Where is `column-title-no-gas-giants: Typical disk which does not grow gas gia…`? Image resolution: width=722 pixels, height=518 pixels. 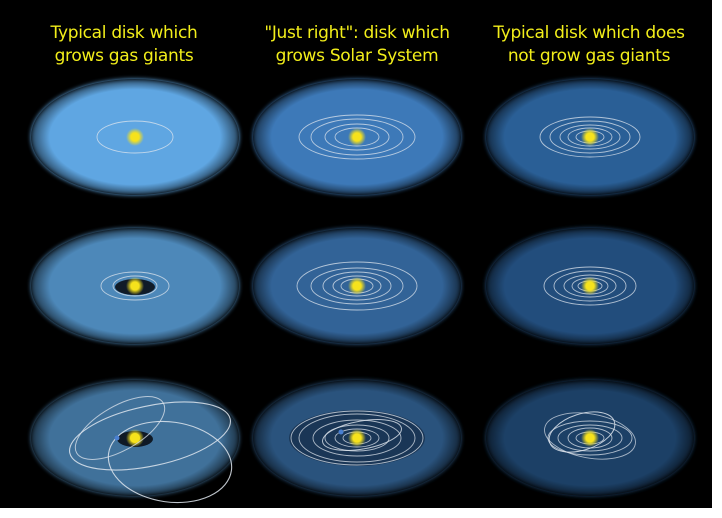 column-title-no-gas-giants: Typical disk which does not grow gas gia… is located at coordinates (589, 45).